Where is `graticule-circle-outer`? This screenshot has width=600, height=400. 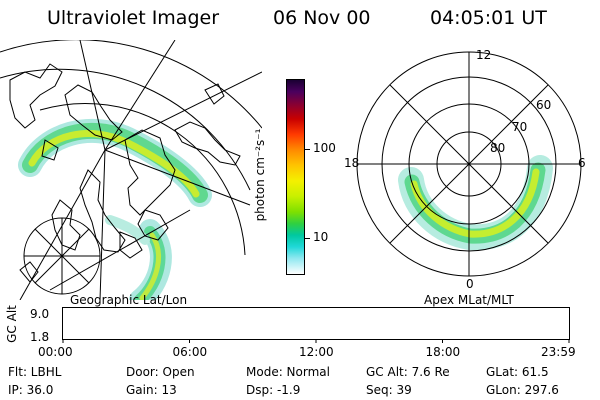
graticule-circle-outer is located at coordinates (131, 84).